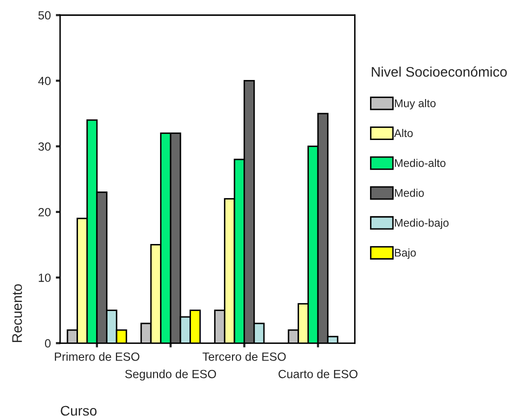  I want to click on x-tick-label: Segundo de ESO, so click(170, 375).